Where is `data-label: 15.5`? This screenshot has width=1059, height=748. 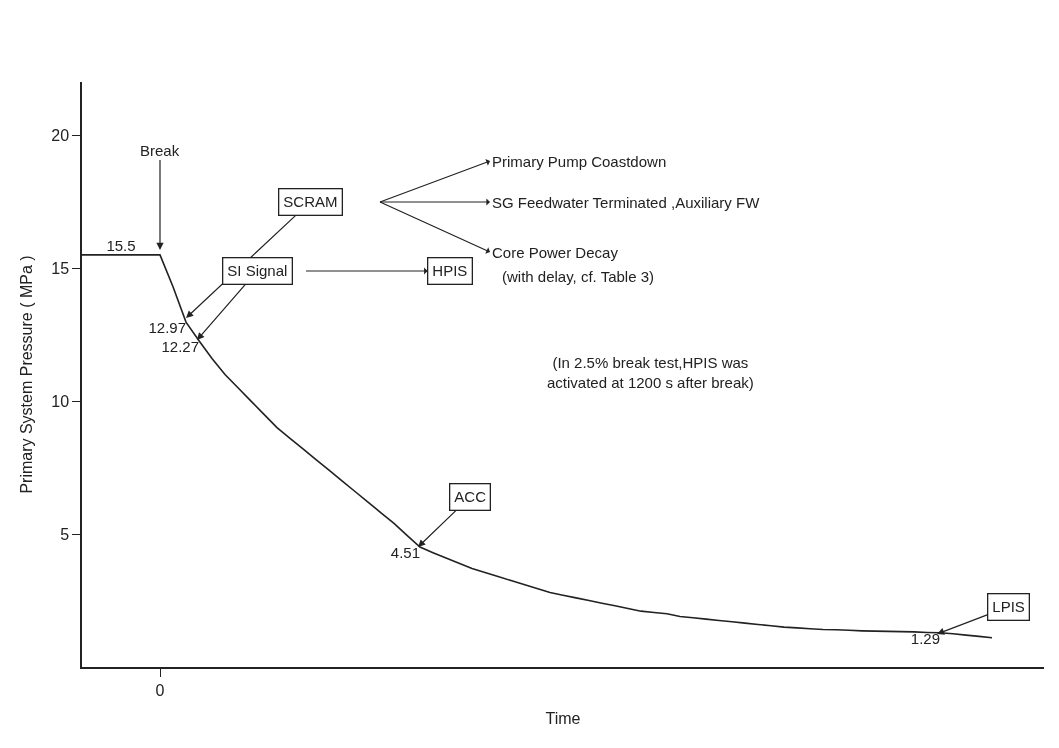
data-label: 15.5 is located at coordinates (121, 246).